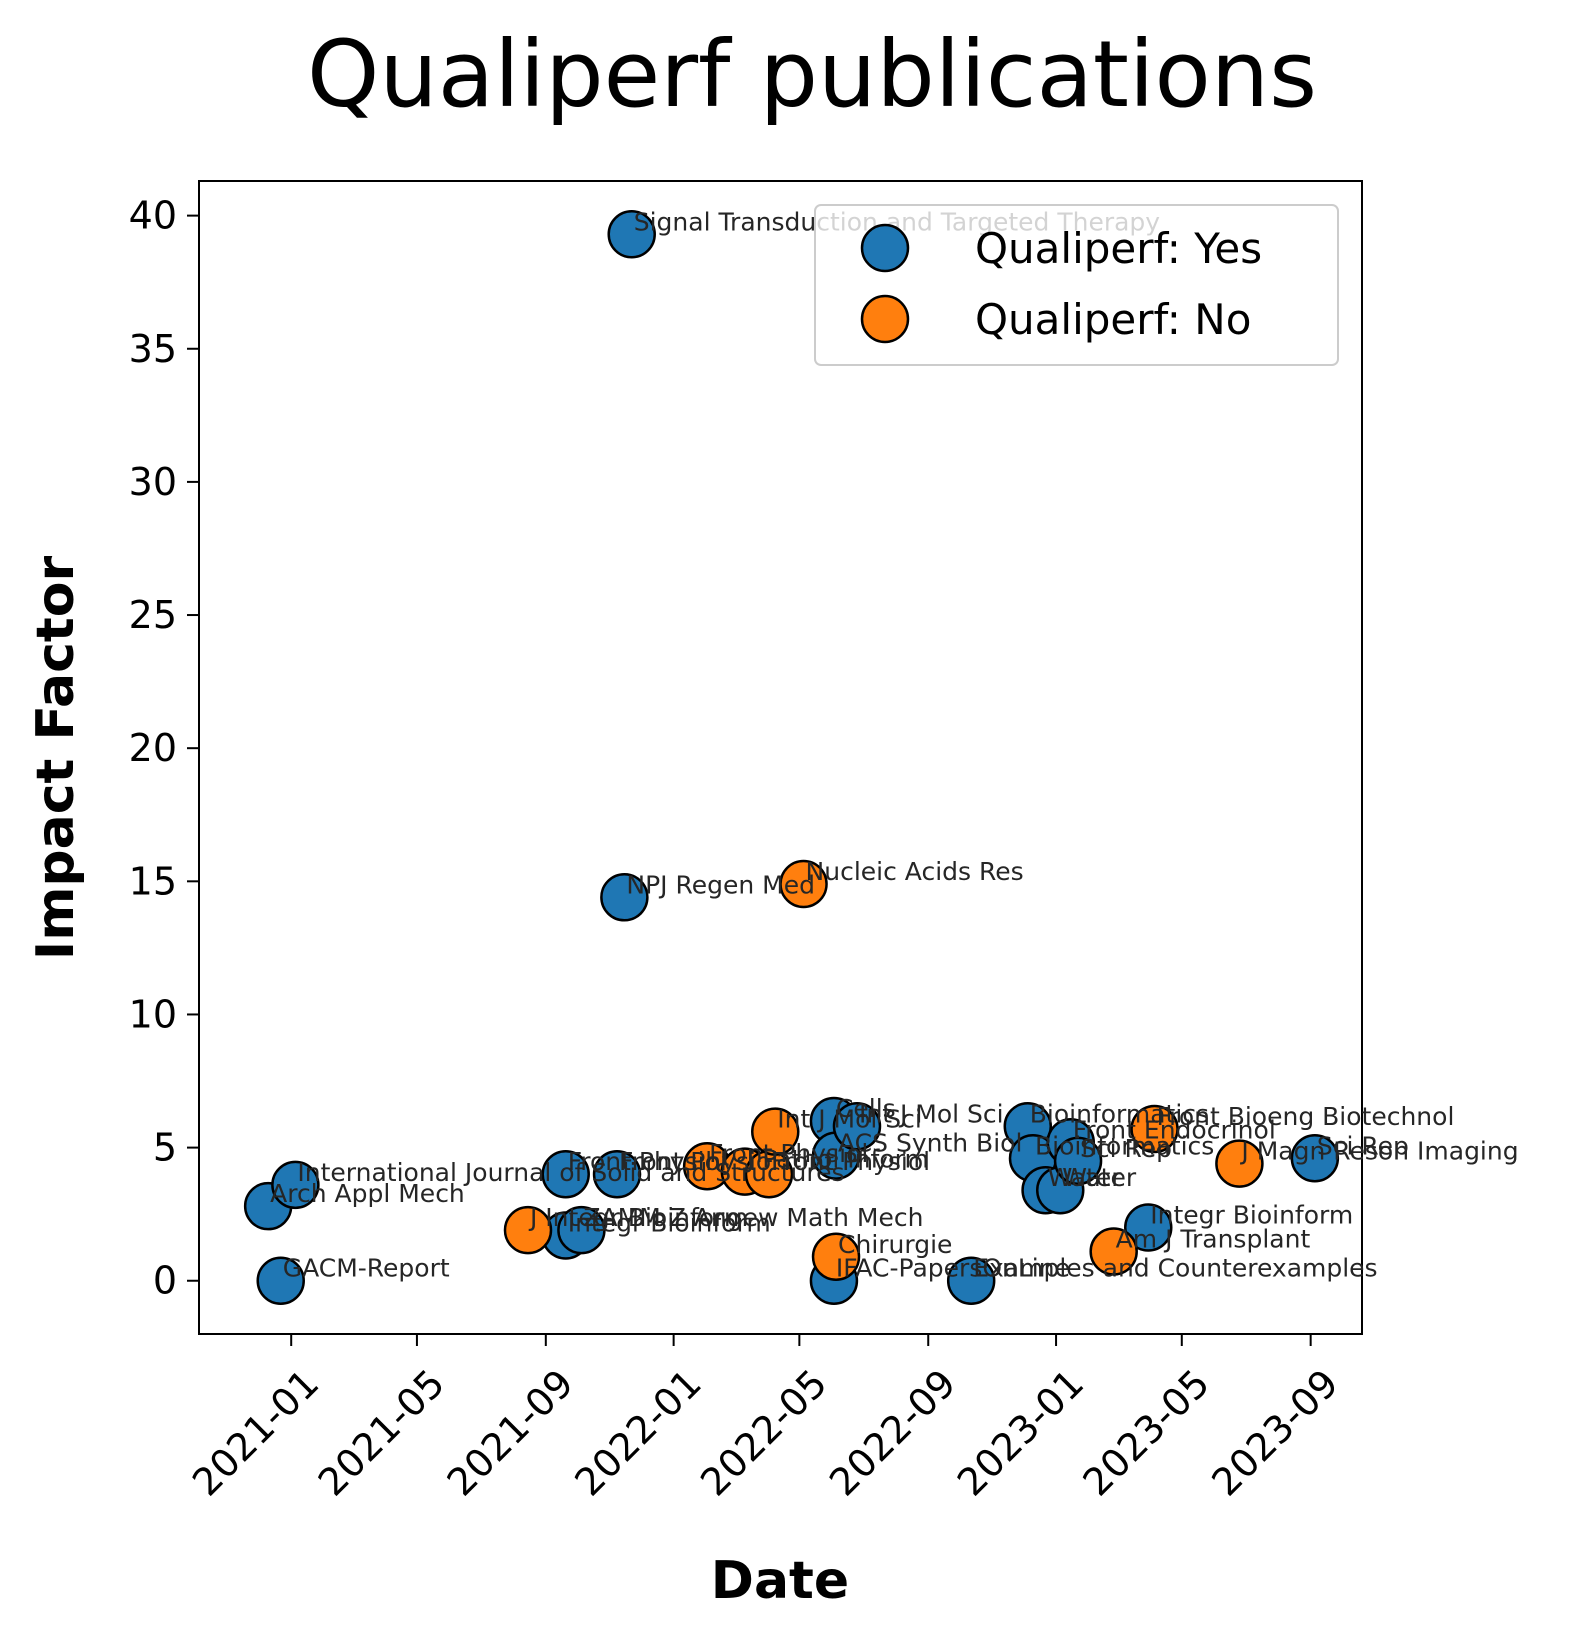  What do you see at coordinates (1306, 1116) in the screenshot?
I see `point-label: Front Bioeng Biotechnol` at bounding box center [1306, 1116].